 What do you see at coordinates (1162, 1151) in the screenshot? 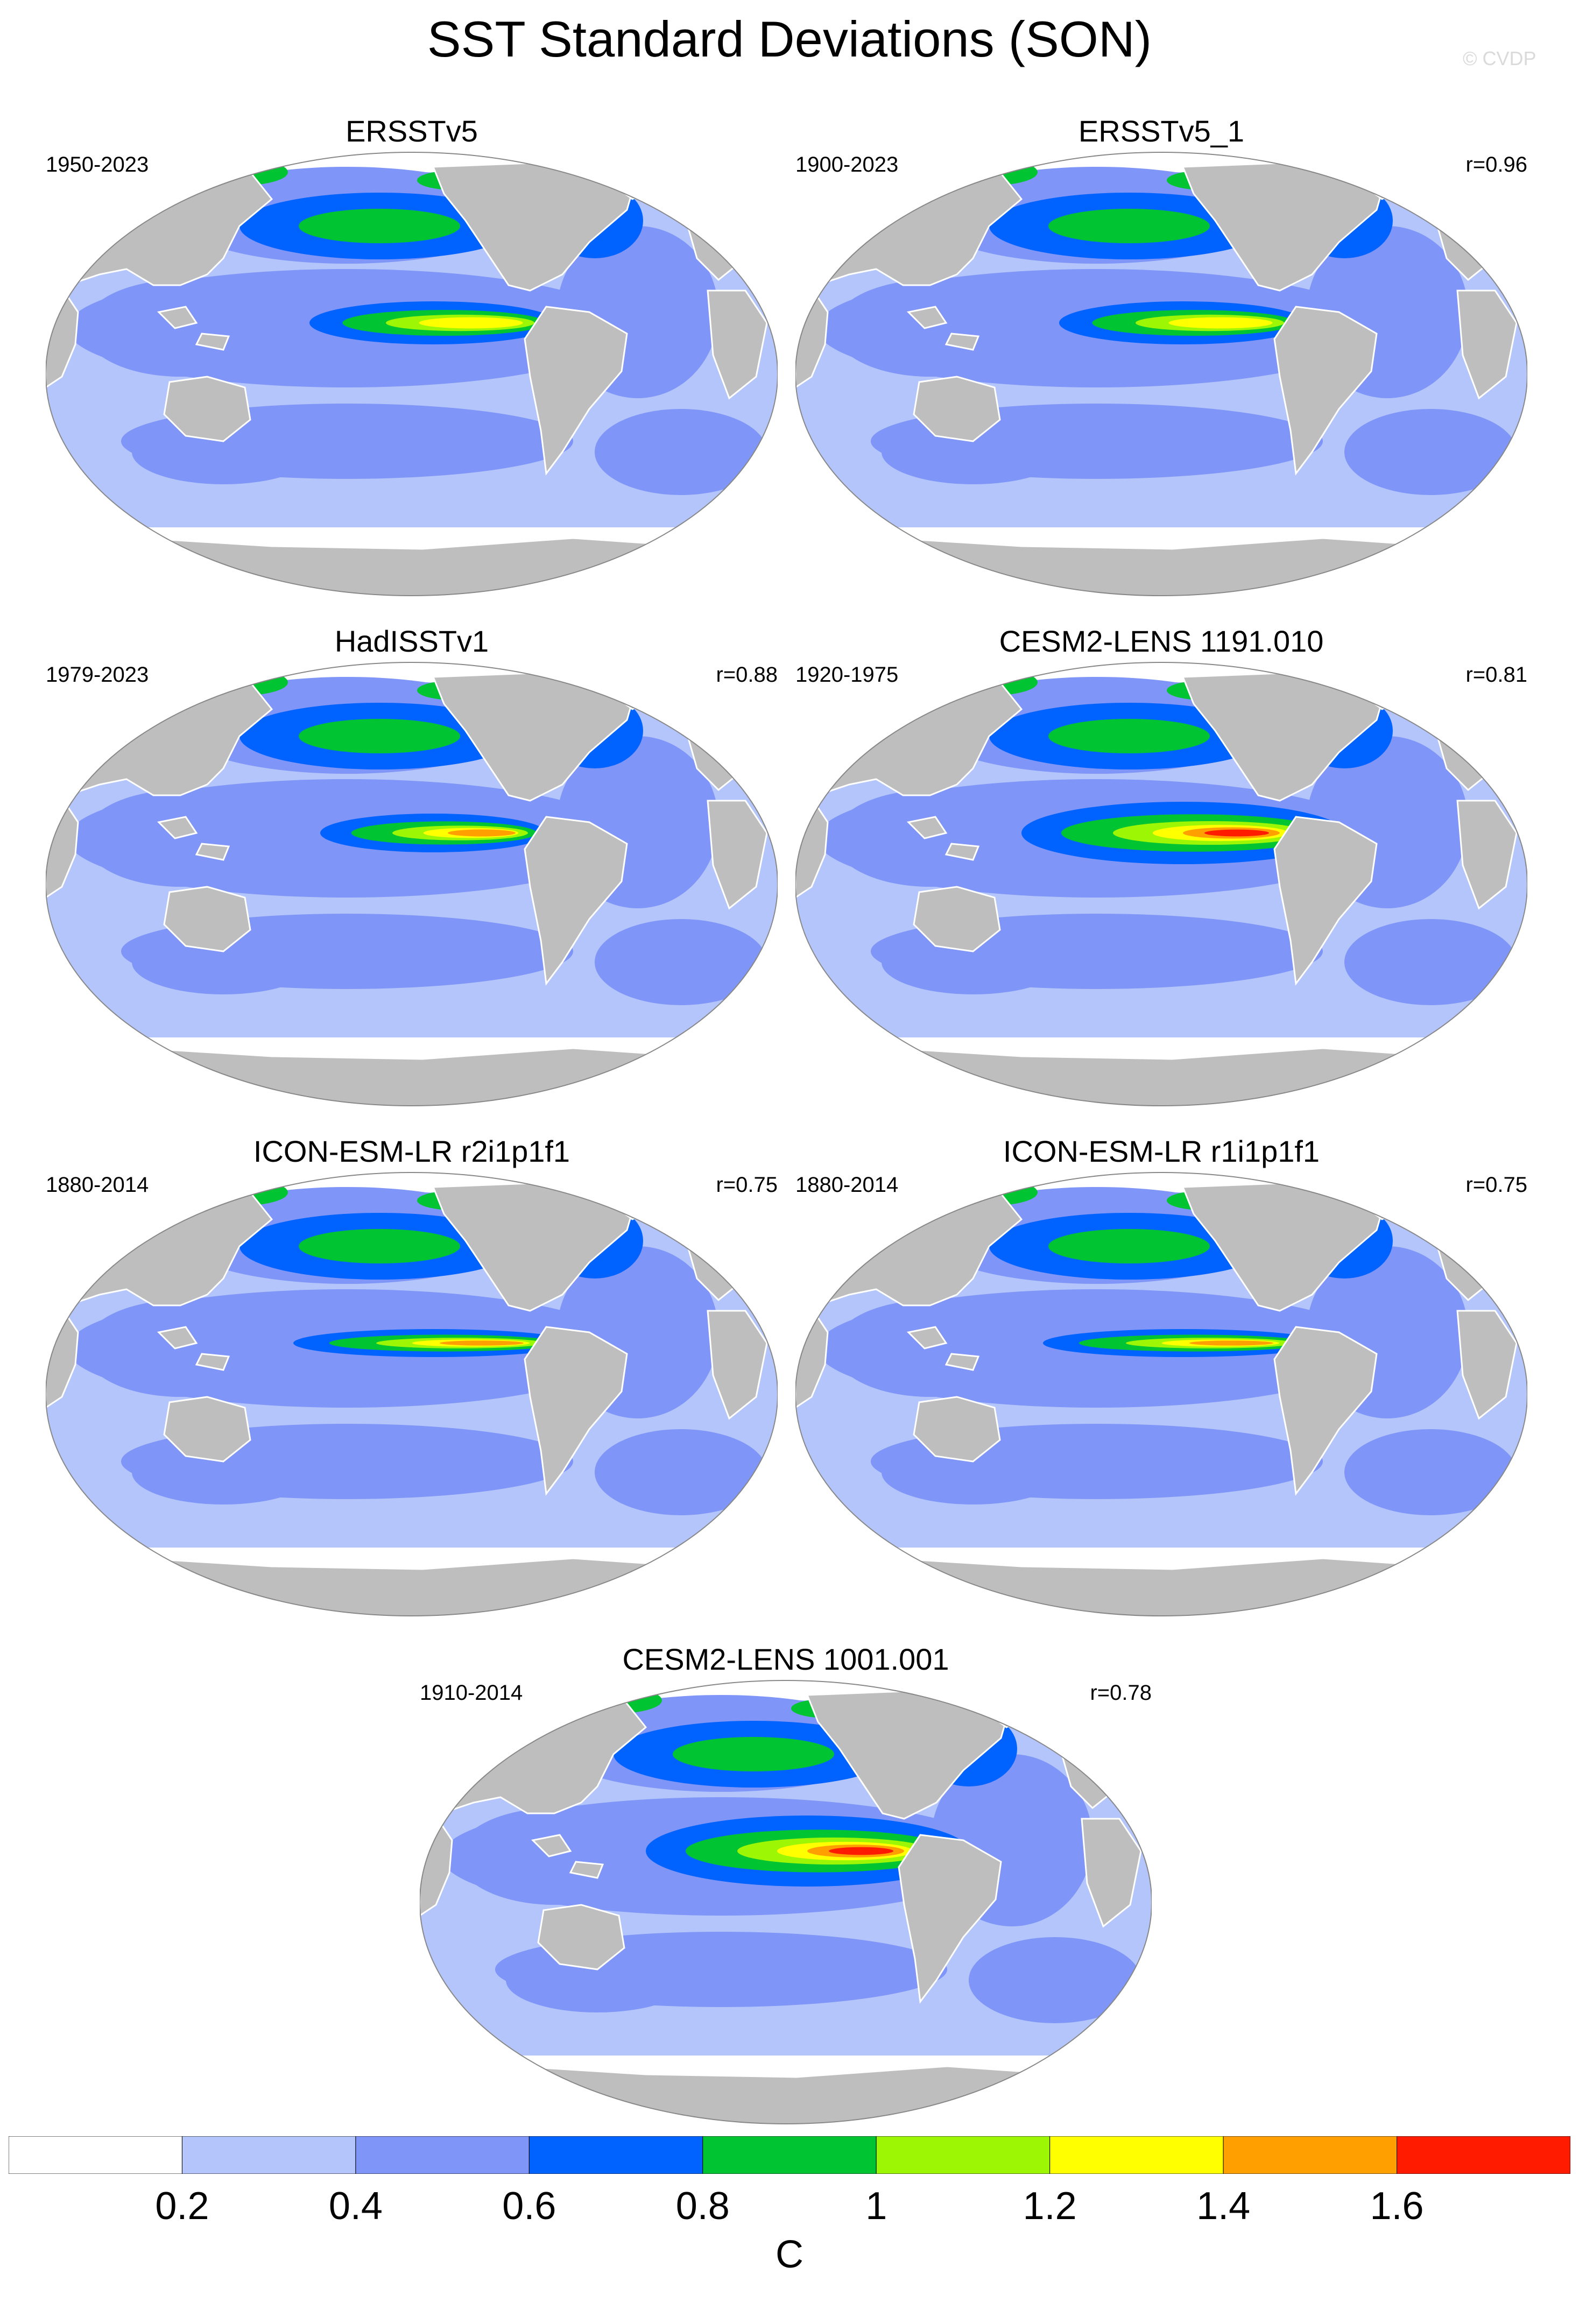
I see `panel-title: ICON-ESM-LR r1i1p1f1` at bounding box center [1162, 1151].